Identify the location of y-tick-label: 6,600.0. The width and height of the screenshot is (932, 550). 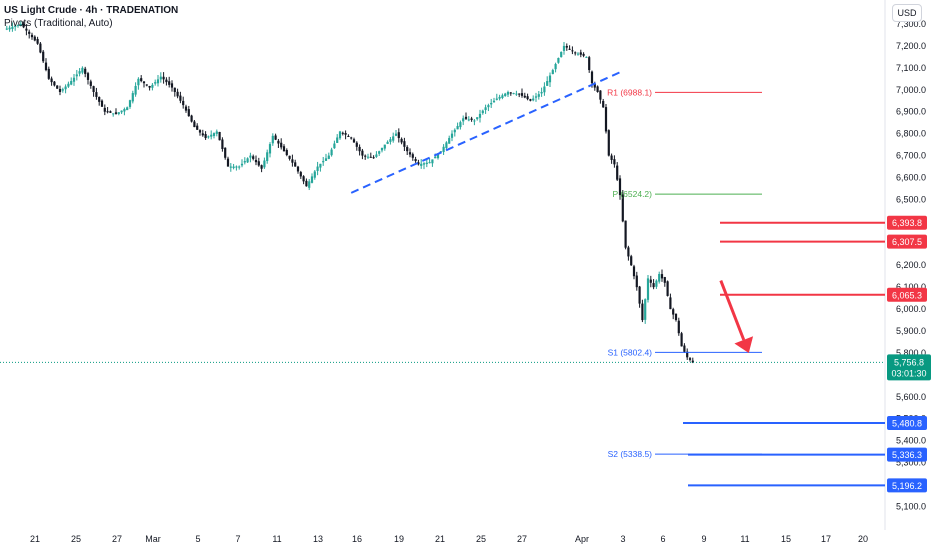
(911, 178).